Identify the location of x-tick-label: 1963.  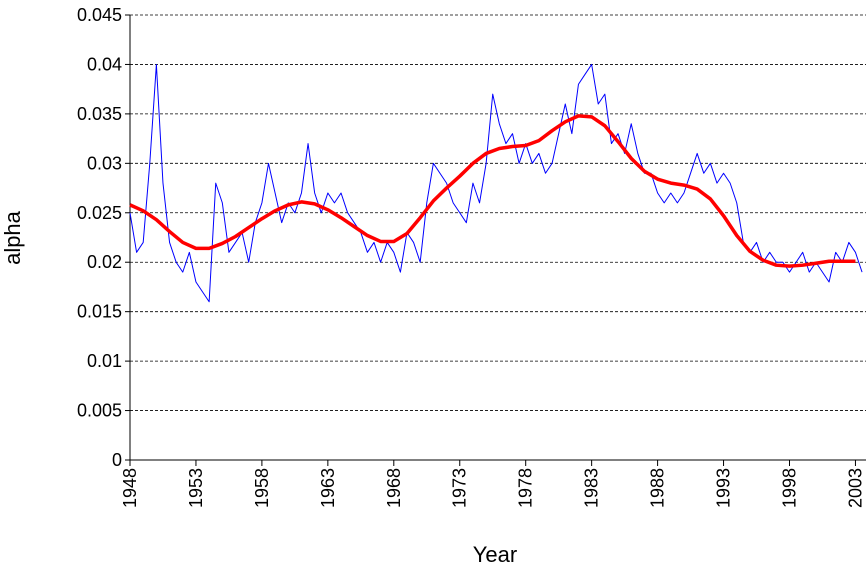
(328, 488).